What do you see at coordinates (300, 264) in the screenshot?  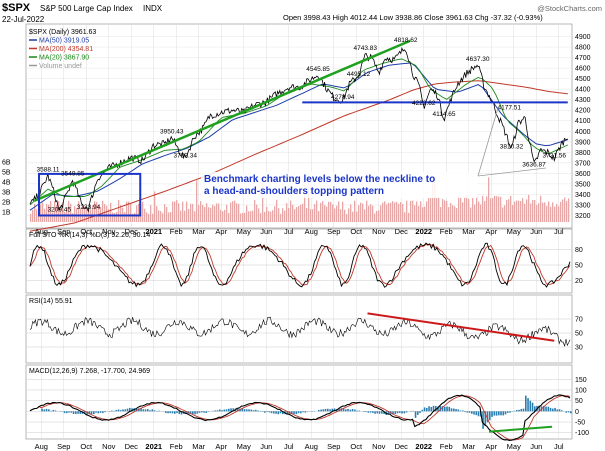 I see `sto-d-line` at bounding box center [300, 264].